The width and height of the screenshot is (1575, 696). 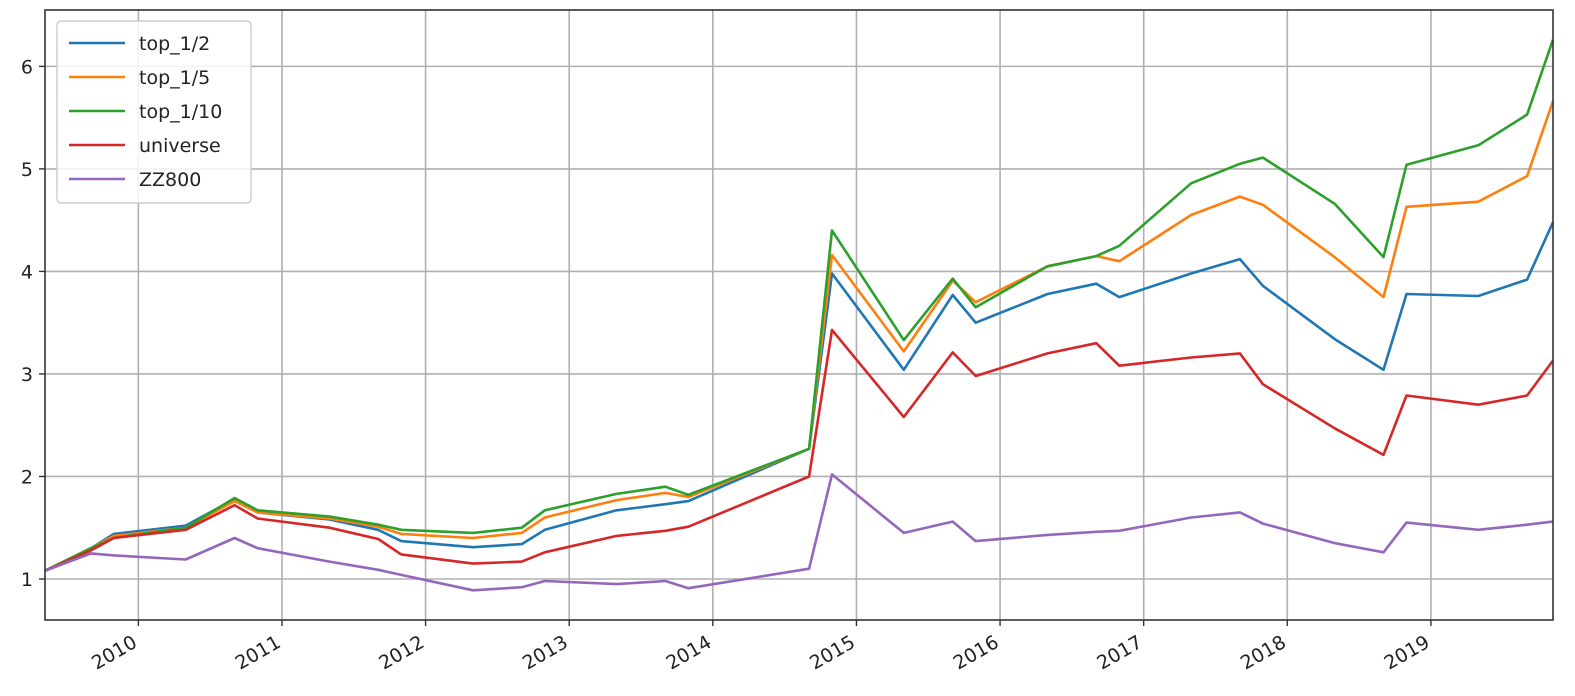 I want to click on y-tick-label-1: 1, so click(x=27, y=580).